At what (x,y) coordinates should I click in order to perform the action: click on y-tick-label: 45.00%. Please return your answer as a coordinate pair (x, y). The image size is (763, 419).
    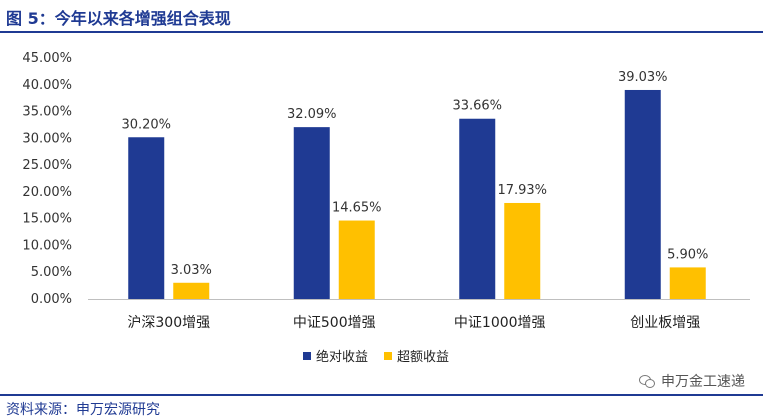
    Looking at the image, I should click on (47, 58).